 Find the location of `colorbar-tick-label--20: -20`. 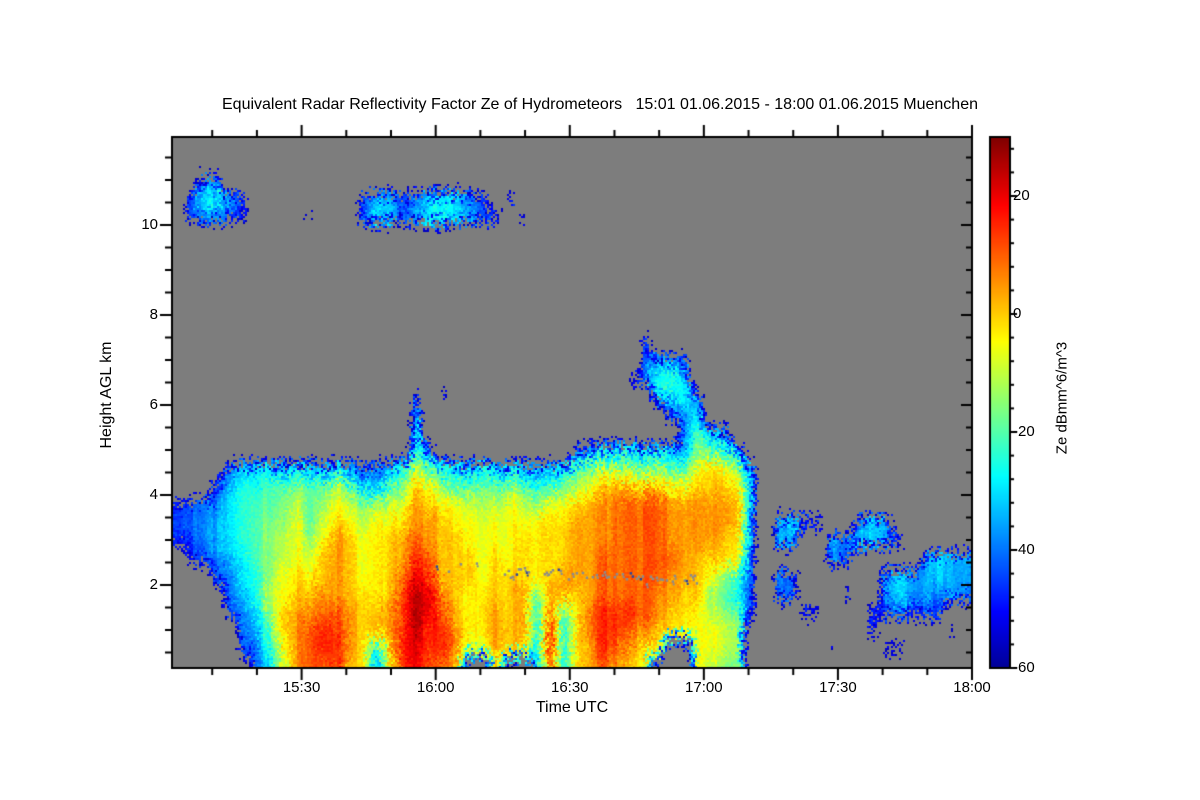

colorbar-tick-label--20: -20 is located at coordinates (1024, 431).